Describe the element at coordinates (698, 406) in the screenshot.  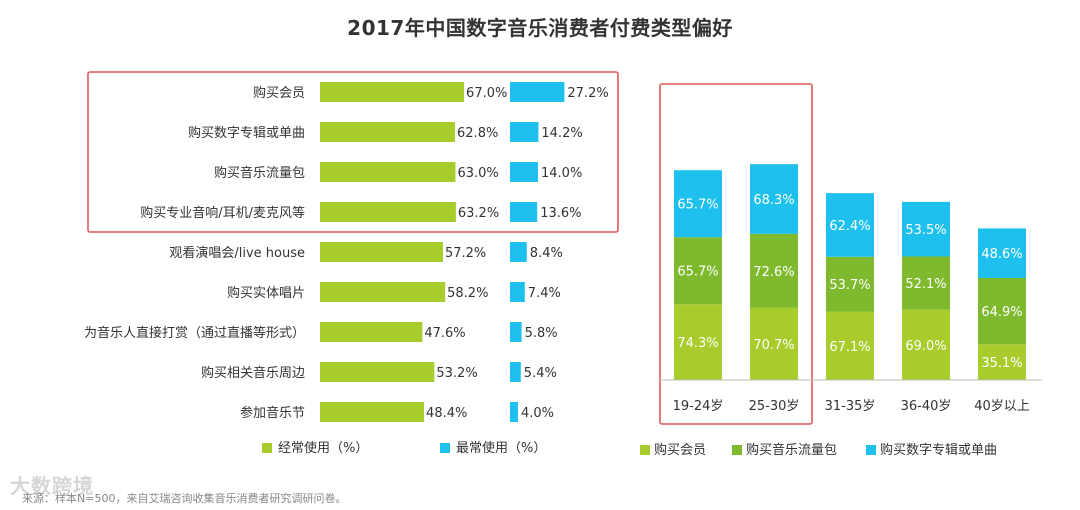
I see `x-tick-label: 19-24岁` at that location.